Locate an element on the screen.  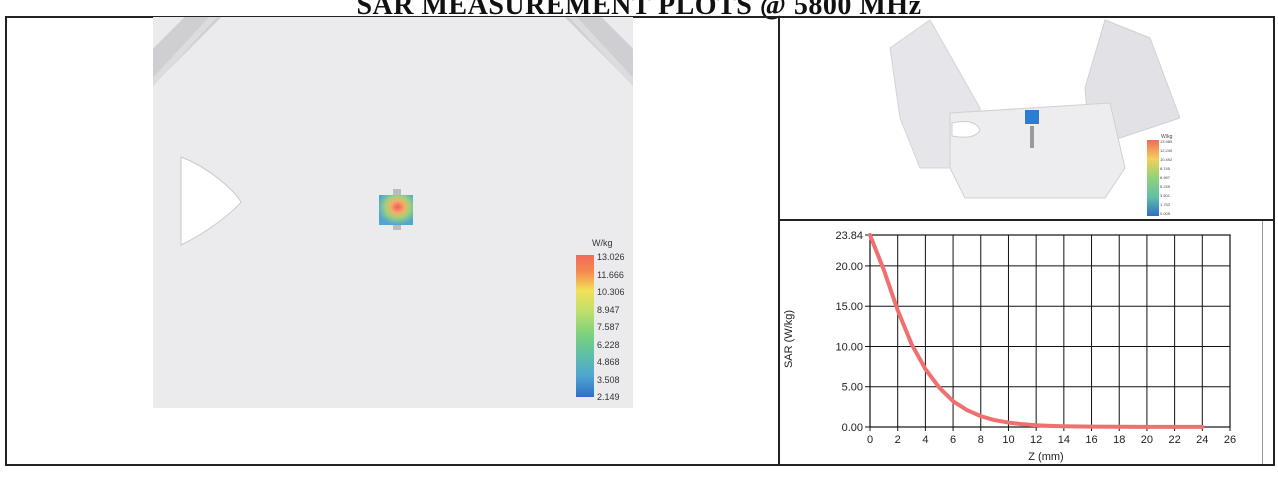
sar-series-line is located at coordinates (1036, 331).